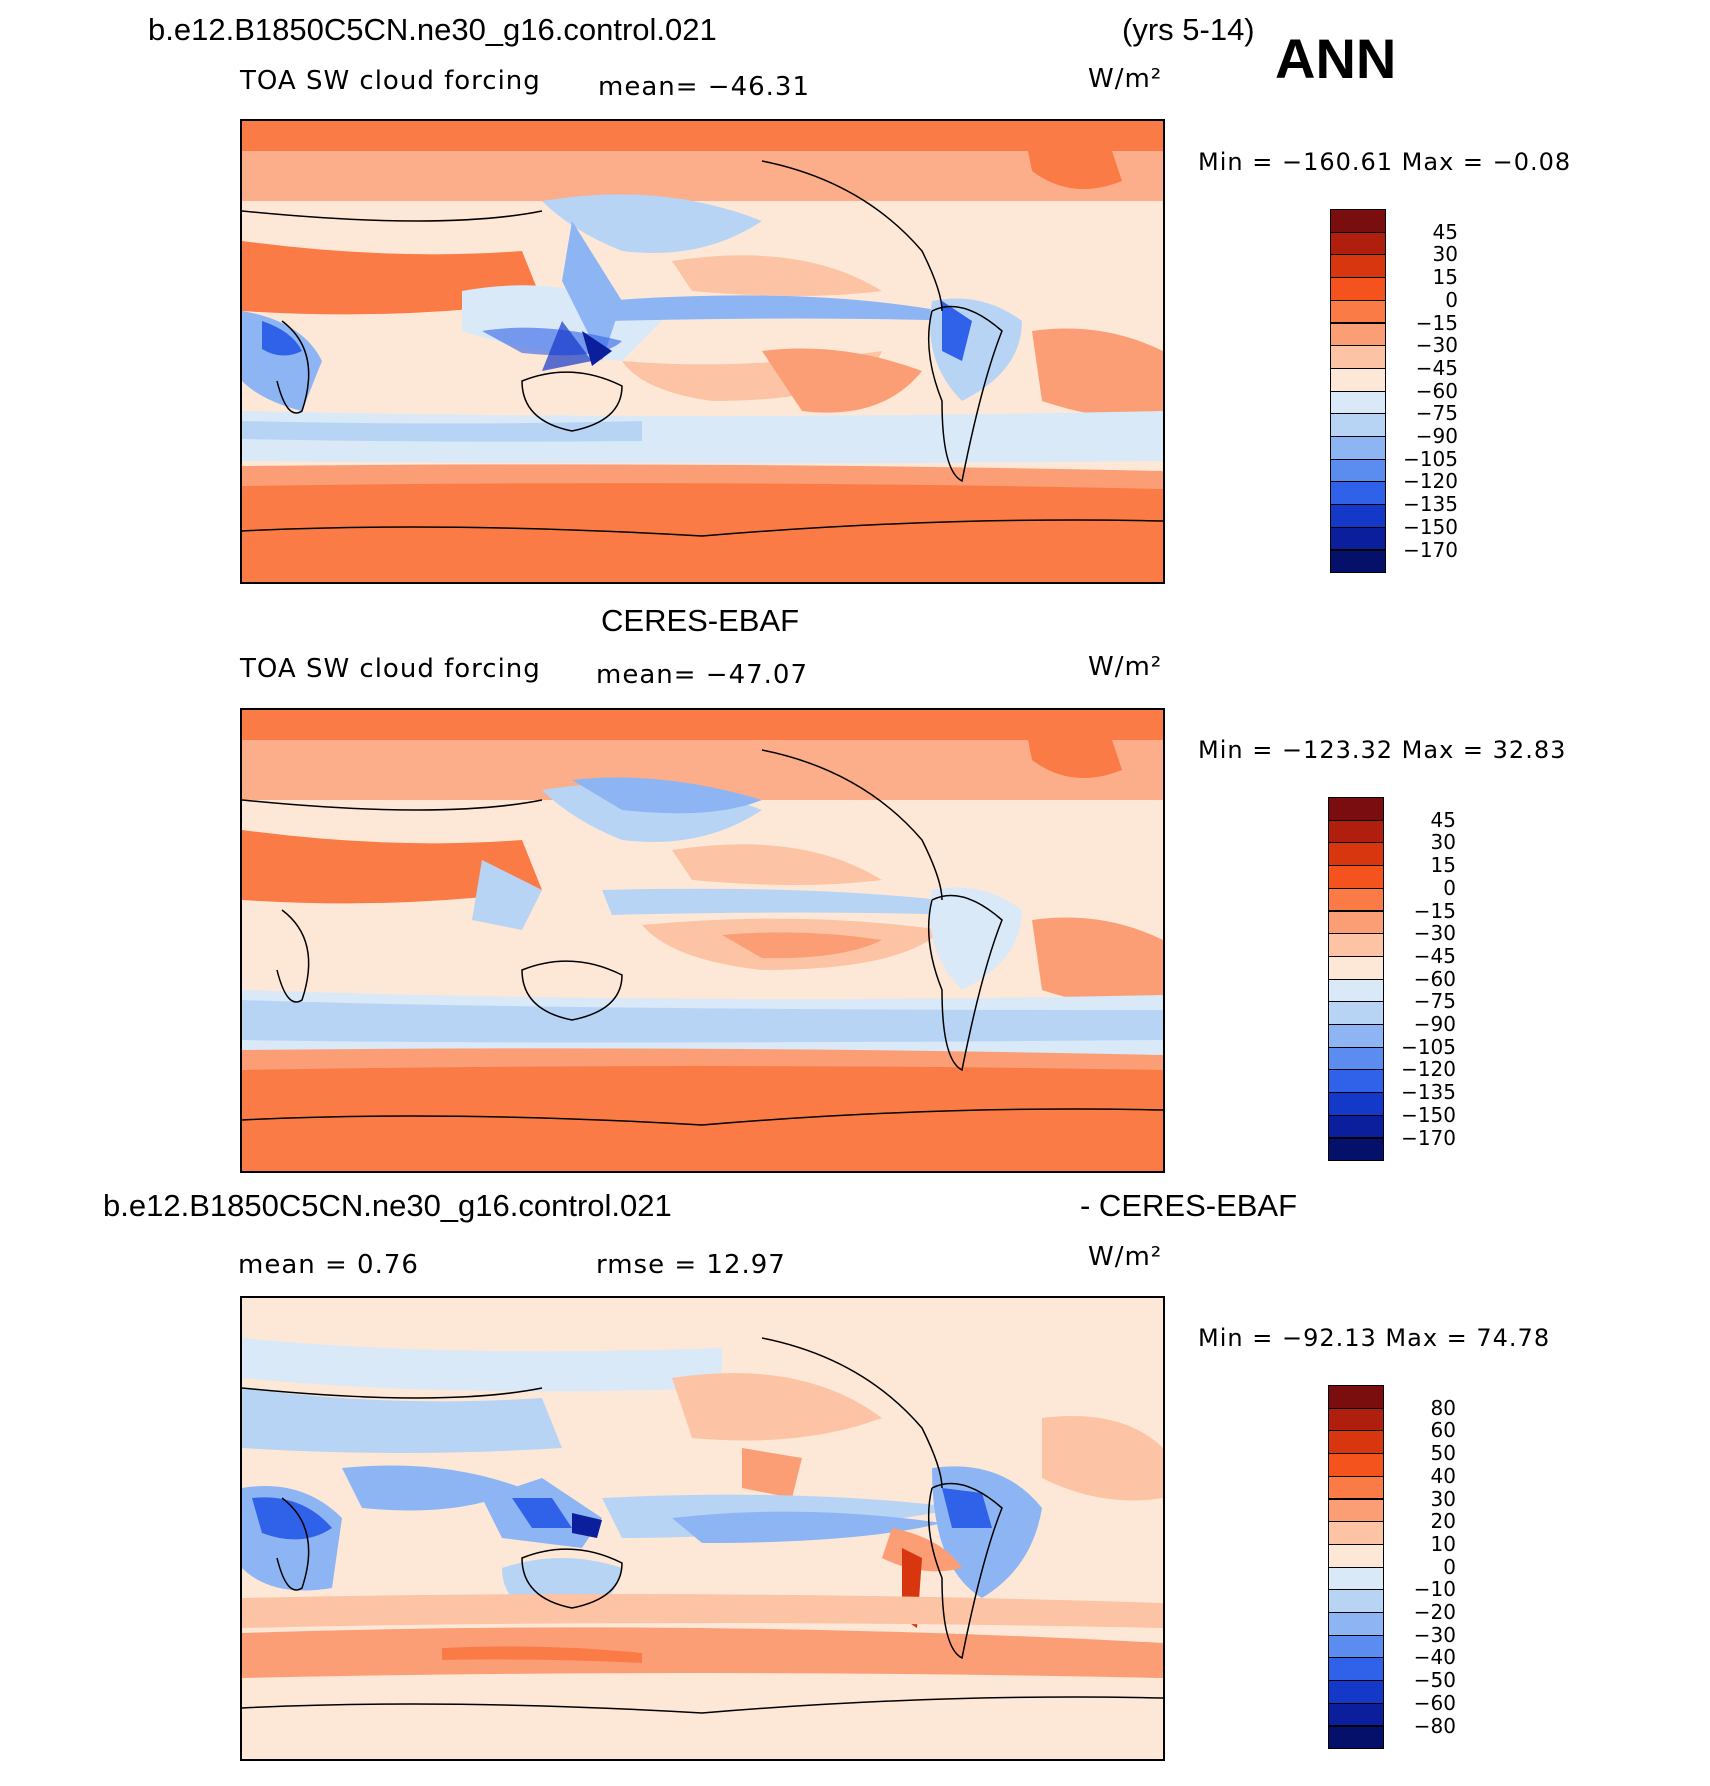  What do you see at coordinates (1443, 1475) in the screenshot?
I see `colorbar-tick-label: 40` at bounding box center [1443, 1475].